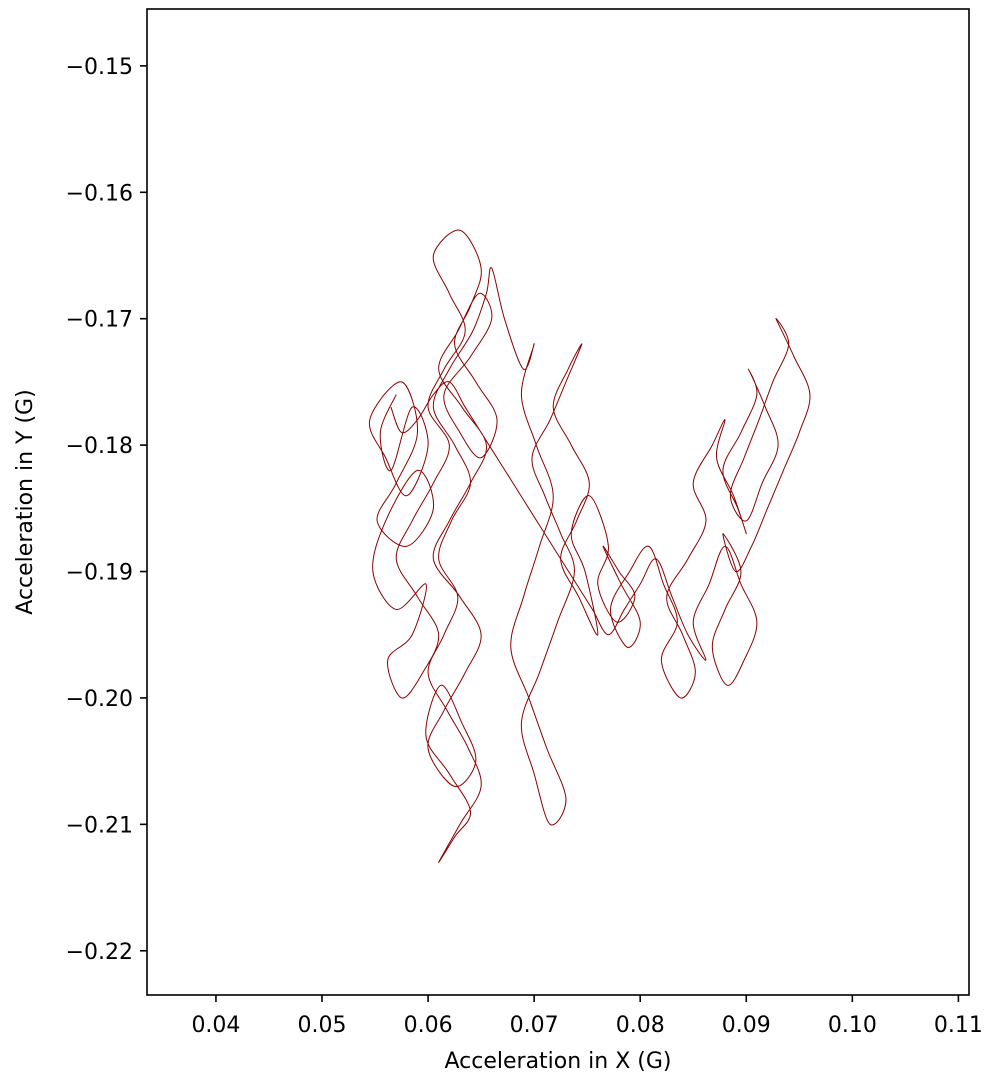 Image resolution: width=994 pixels, height=1080 pixels. Describe the element at coordinates (99, 825) in the screenshot. I see `y-tick-label: −0.21` at that location.